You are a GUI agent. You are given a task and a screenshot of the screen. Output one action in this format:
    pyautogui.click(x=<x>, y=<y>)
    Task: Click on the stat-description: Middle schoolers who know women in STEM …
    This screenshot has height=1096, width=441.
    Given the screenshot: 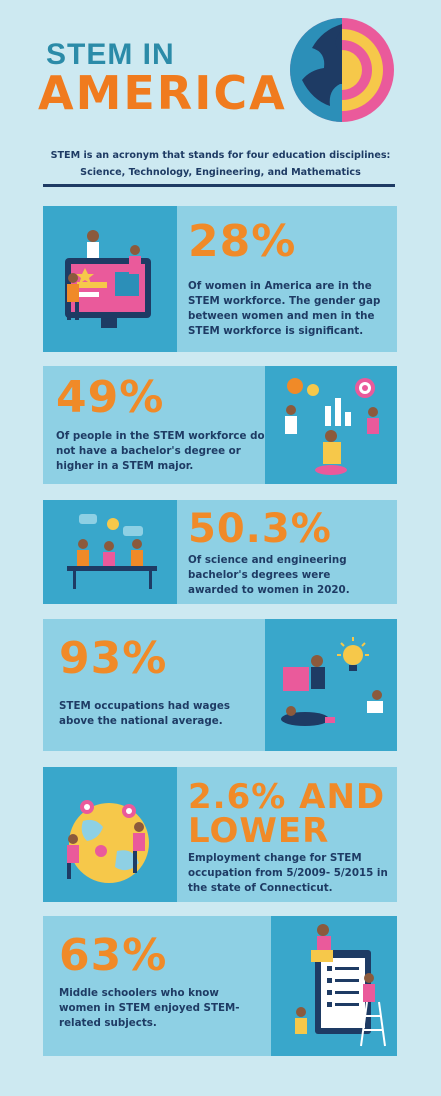 What is the action you would take?
    pyautogui.click(x=149, y=1008)
    